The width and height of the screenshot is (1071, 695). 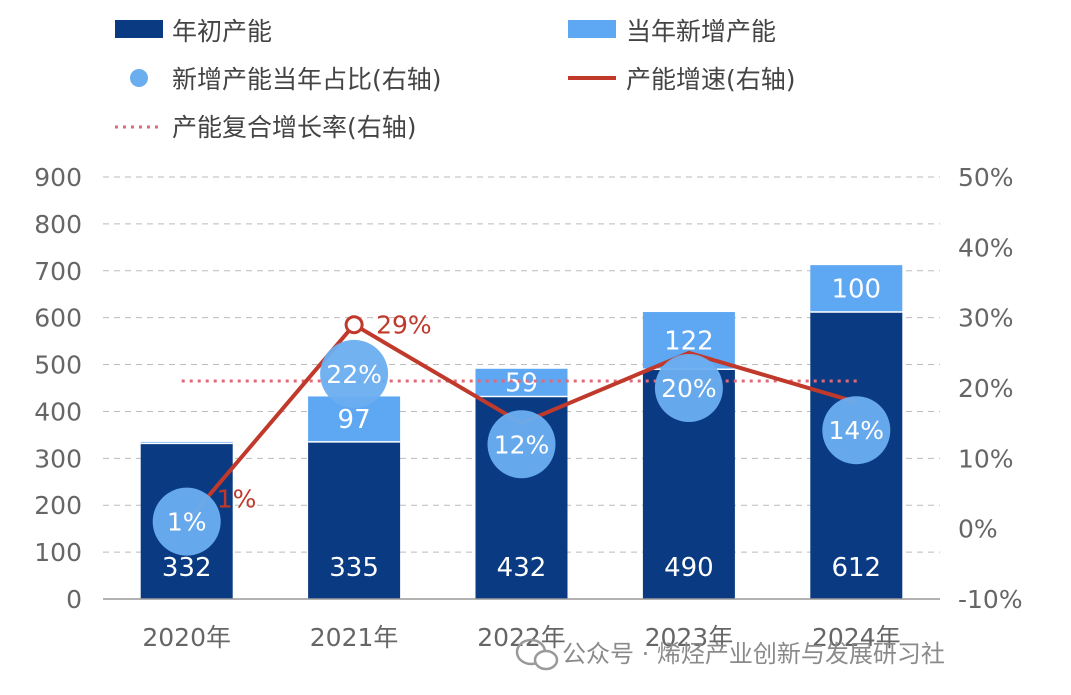 I want to click on bar-added-label: 100, so click(x=856, y=290).